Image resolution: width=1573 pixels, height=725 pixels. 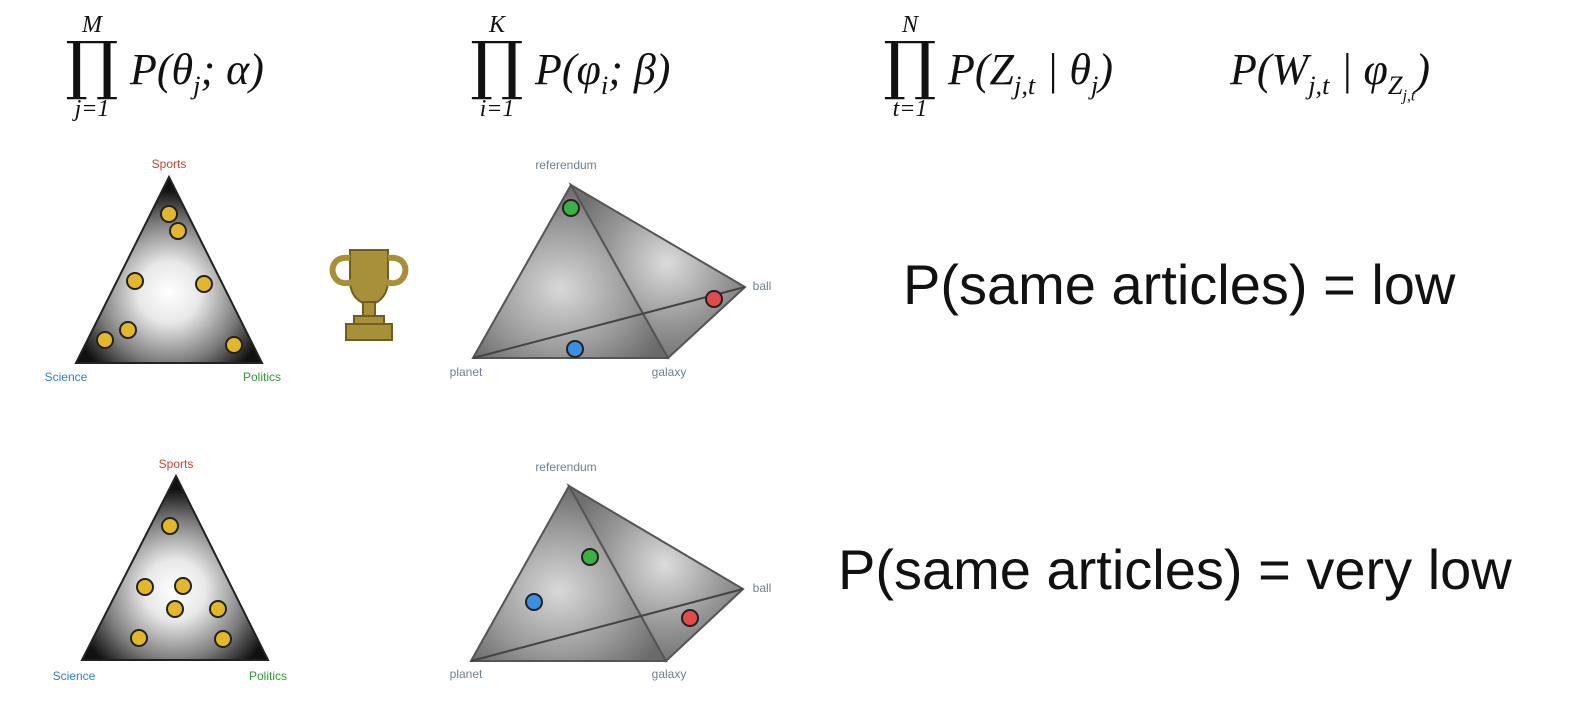 I want to click on product-lower-i: i=1, so click(x=497, y=109).